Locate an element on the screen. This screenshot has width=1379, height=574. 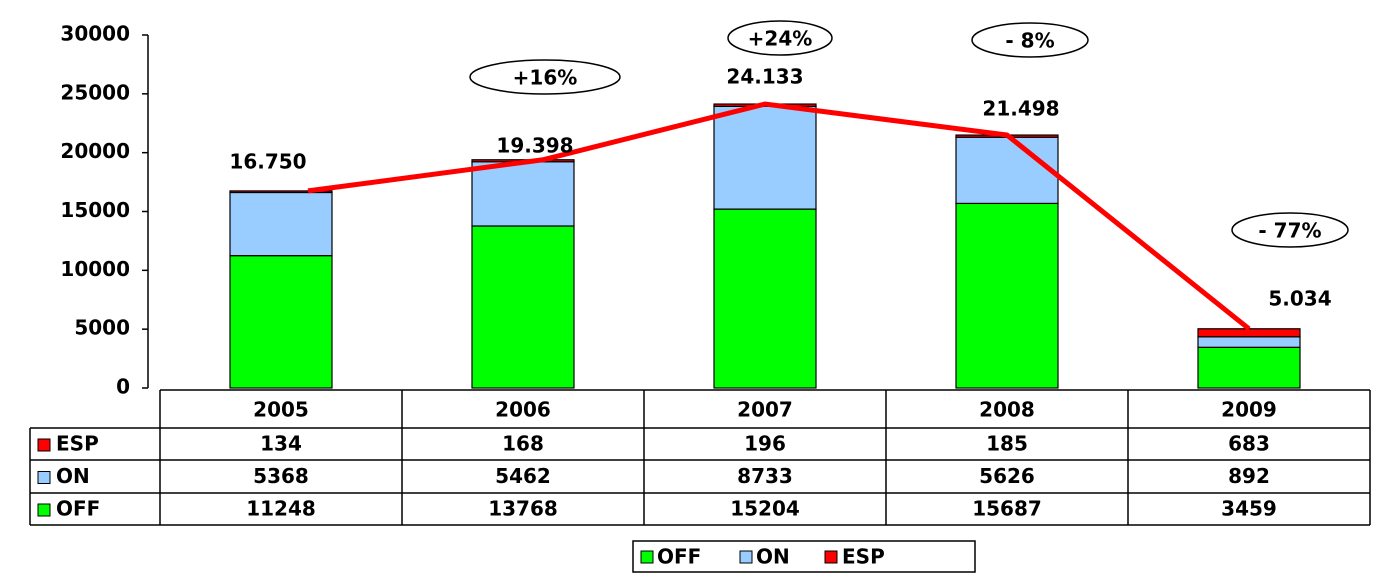
table-cell: 892 is located at coordinates (1249, 476).